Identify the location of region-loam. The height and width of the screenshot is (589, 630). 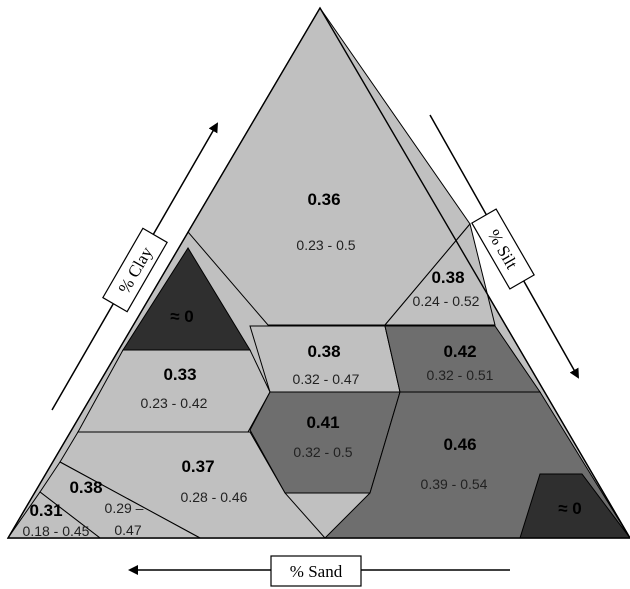
(325, 442).